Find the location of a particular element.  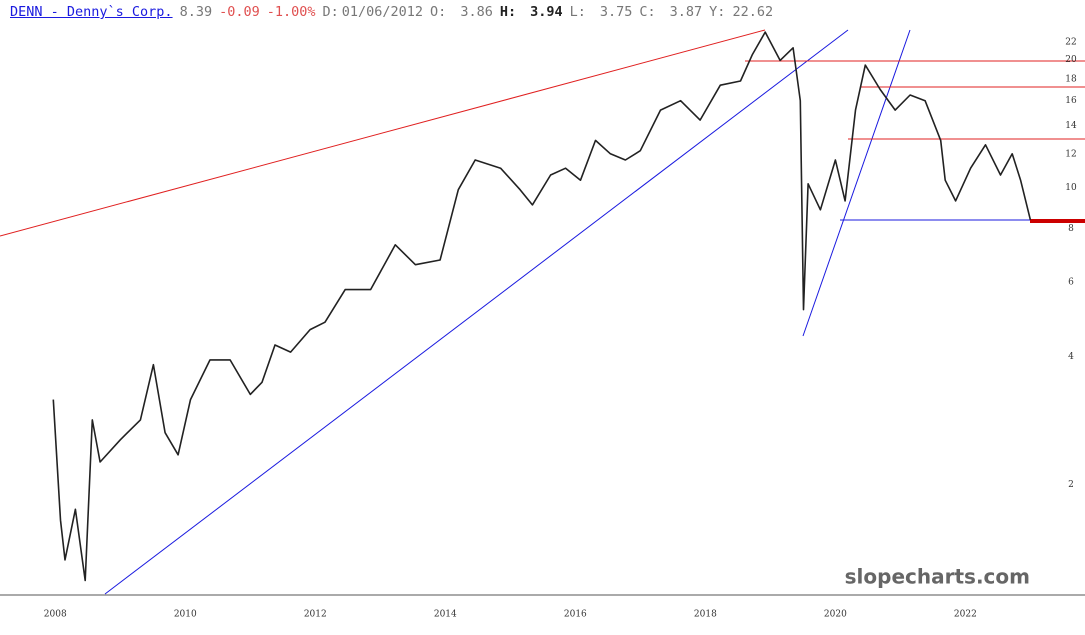

close-label: C: is located at coordinates (647, 12).